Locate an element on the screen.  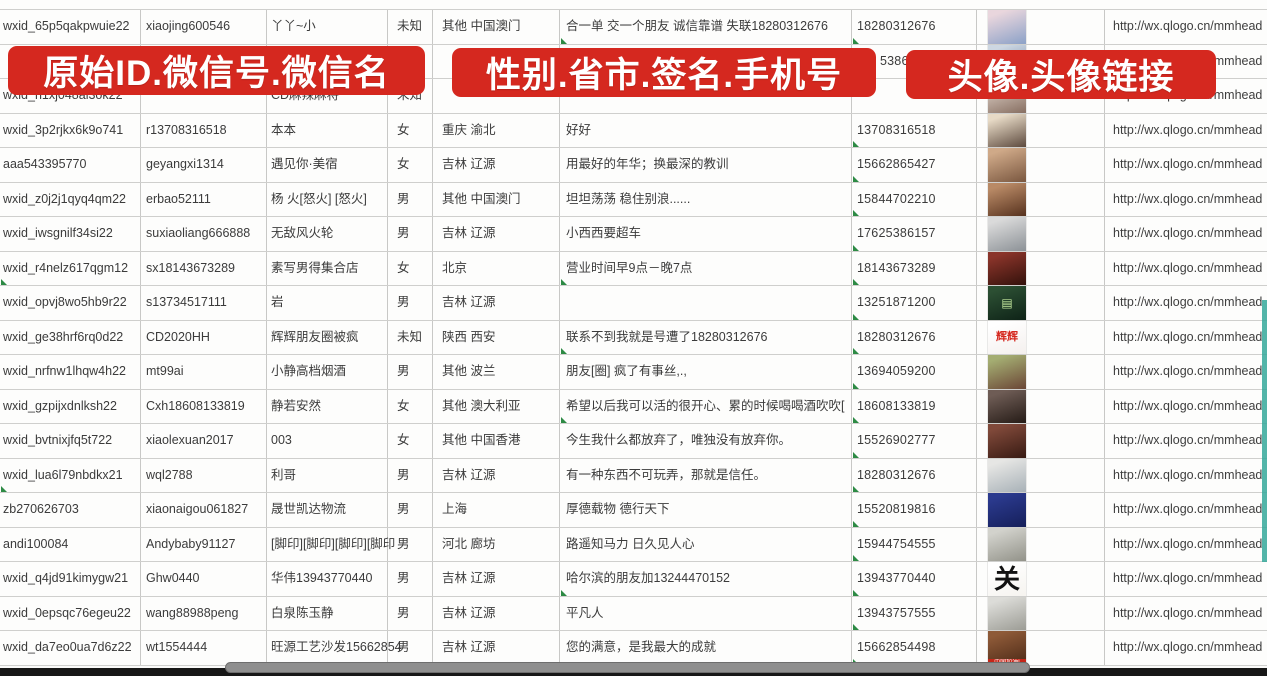
cell-original-id: wxid_3p2rjkx6k9o741 is located at coordinates (70, 130).